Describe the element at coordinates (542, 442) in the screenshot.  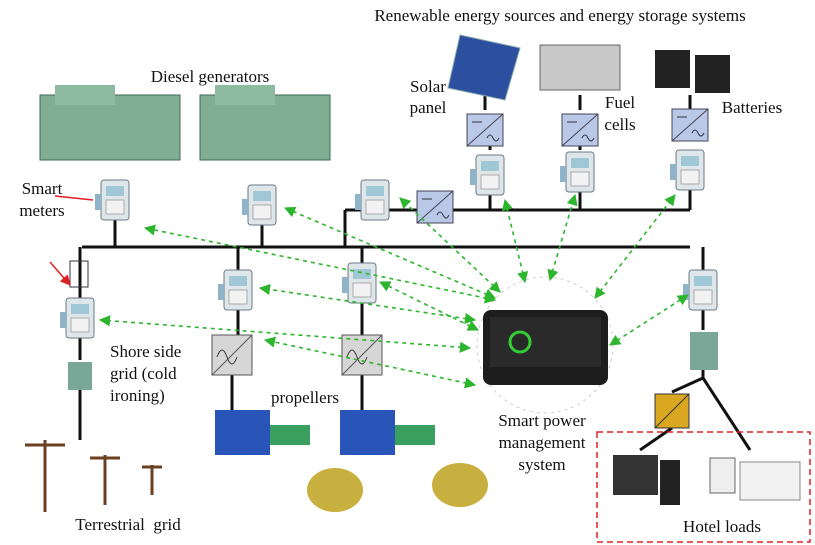
I see `label: management` at that location.